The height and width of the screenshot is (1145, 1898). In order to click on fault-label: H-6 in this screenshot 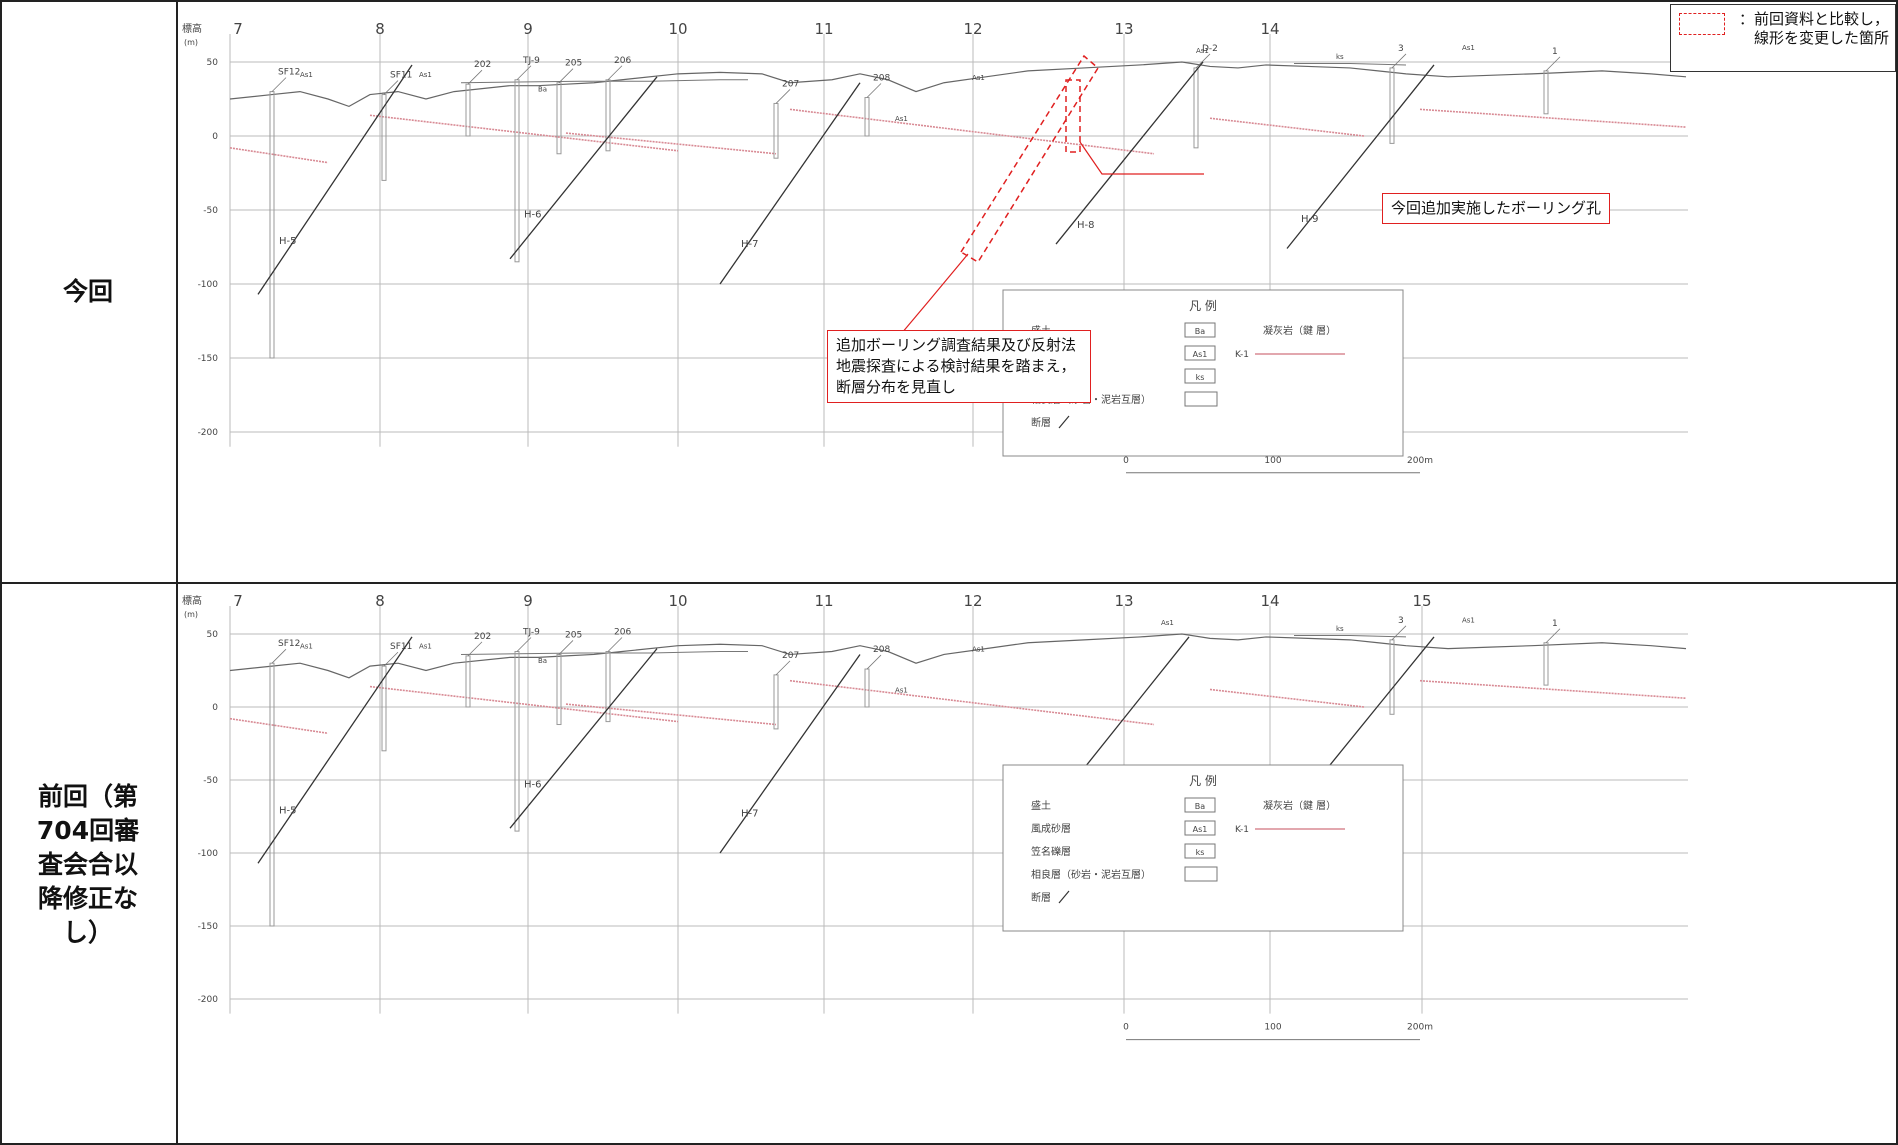, I will do `click(533, 214)`.